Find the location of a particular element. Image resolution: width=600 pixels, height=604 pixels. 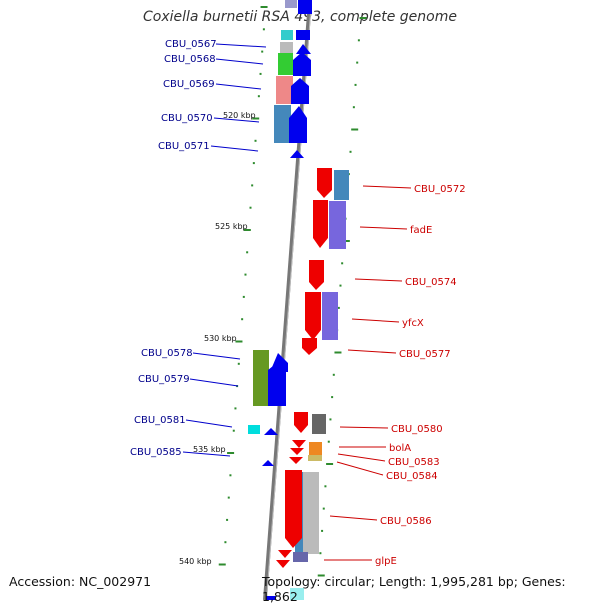

scale-label: 540 kbp is located at coordinates (195, 561).